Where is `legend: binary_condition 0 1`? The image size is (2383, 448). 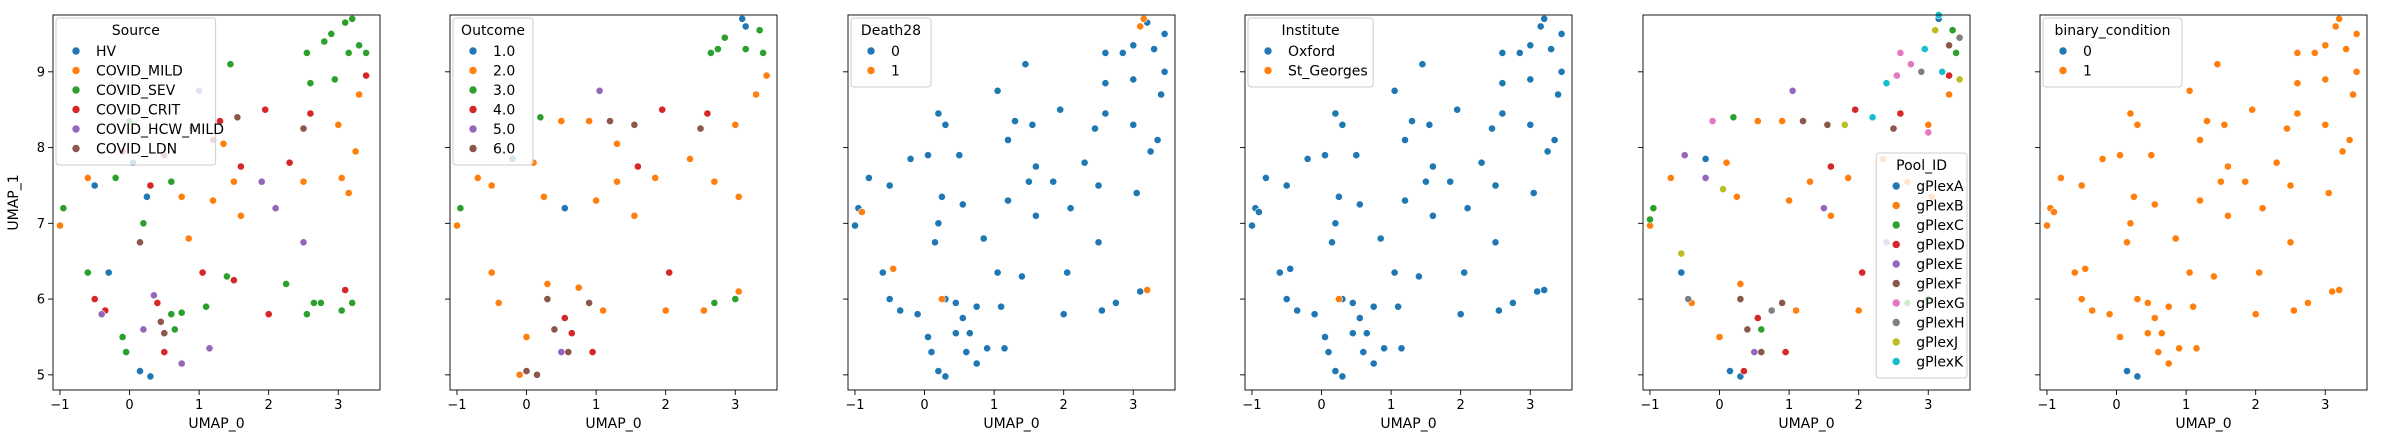
legend: binary_condition 0 1 is located at coordinates (2112, 52).